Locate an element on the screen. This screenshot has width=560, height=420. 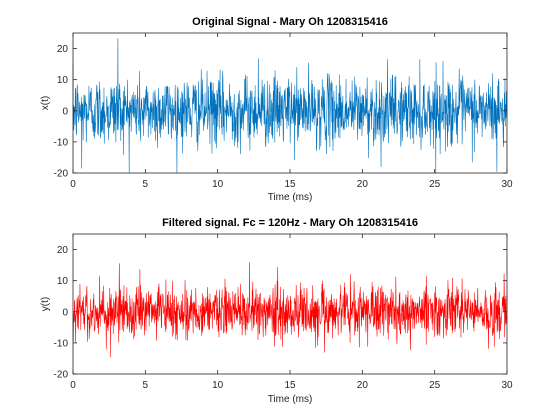
y-axis-label: x(t) is located at coordinates (45, 103).